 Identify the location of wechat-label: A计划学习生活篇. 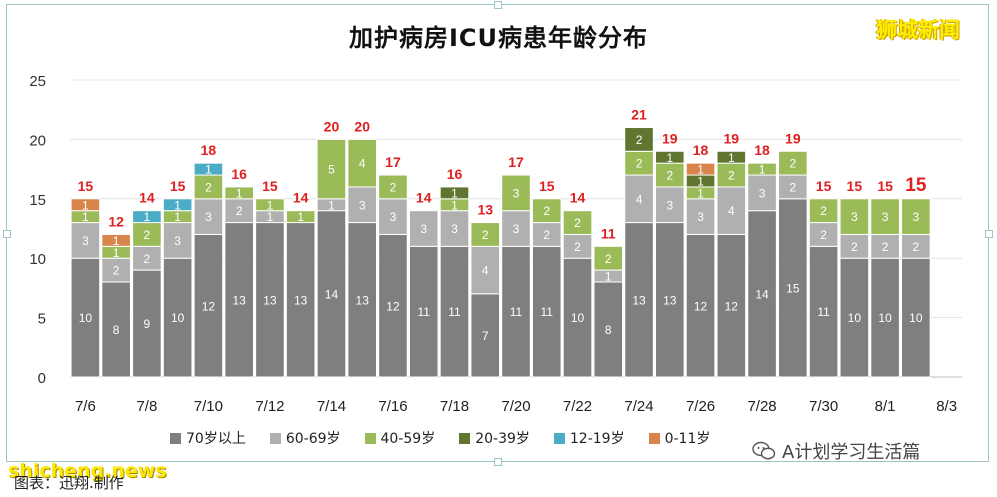
(851, 452).